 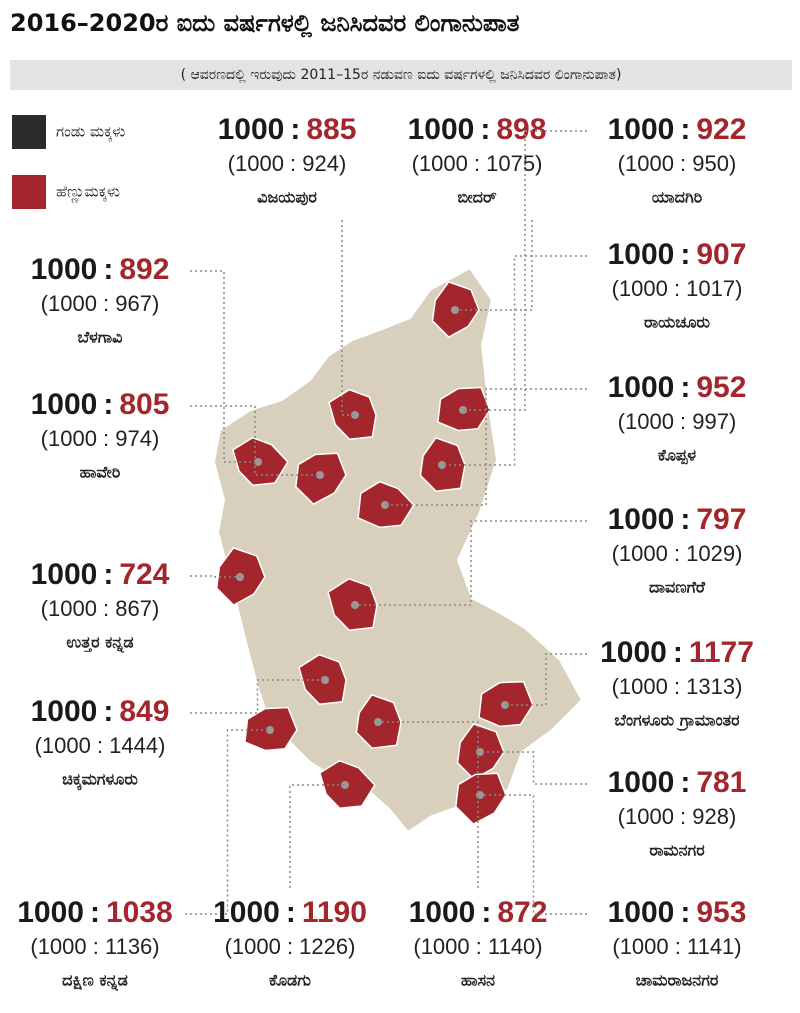 What do you see at coordinates (721, 519) in the screenshot?
I see `female-count: 797` at bounding box center [721, 519].